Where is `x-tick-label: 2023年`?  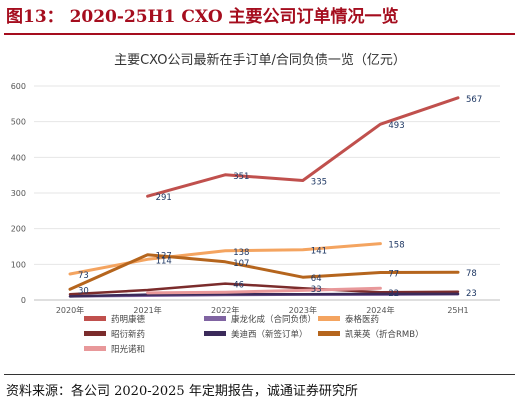
x-tick-label: 2023年 is located at coordinates (303, 310).